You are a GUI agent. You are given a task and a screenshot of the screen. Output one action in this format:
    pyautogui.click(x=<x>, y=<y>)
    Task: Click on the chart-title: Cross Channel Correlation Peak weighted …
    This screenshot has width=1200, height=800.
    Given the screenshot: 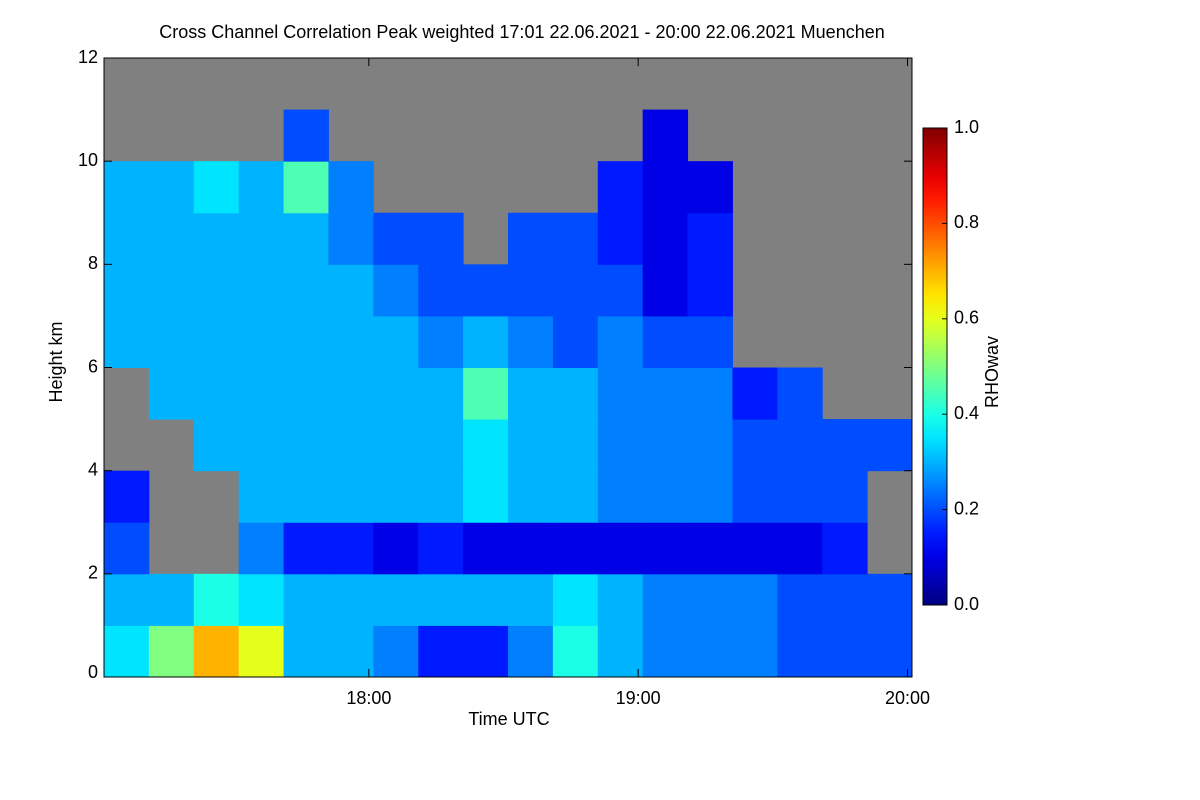 What is the action you would take?
    pyautogui.click(x=522, y=32)
    